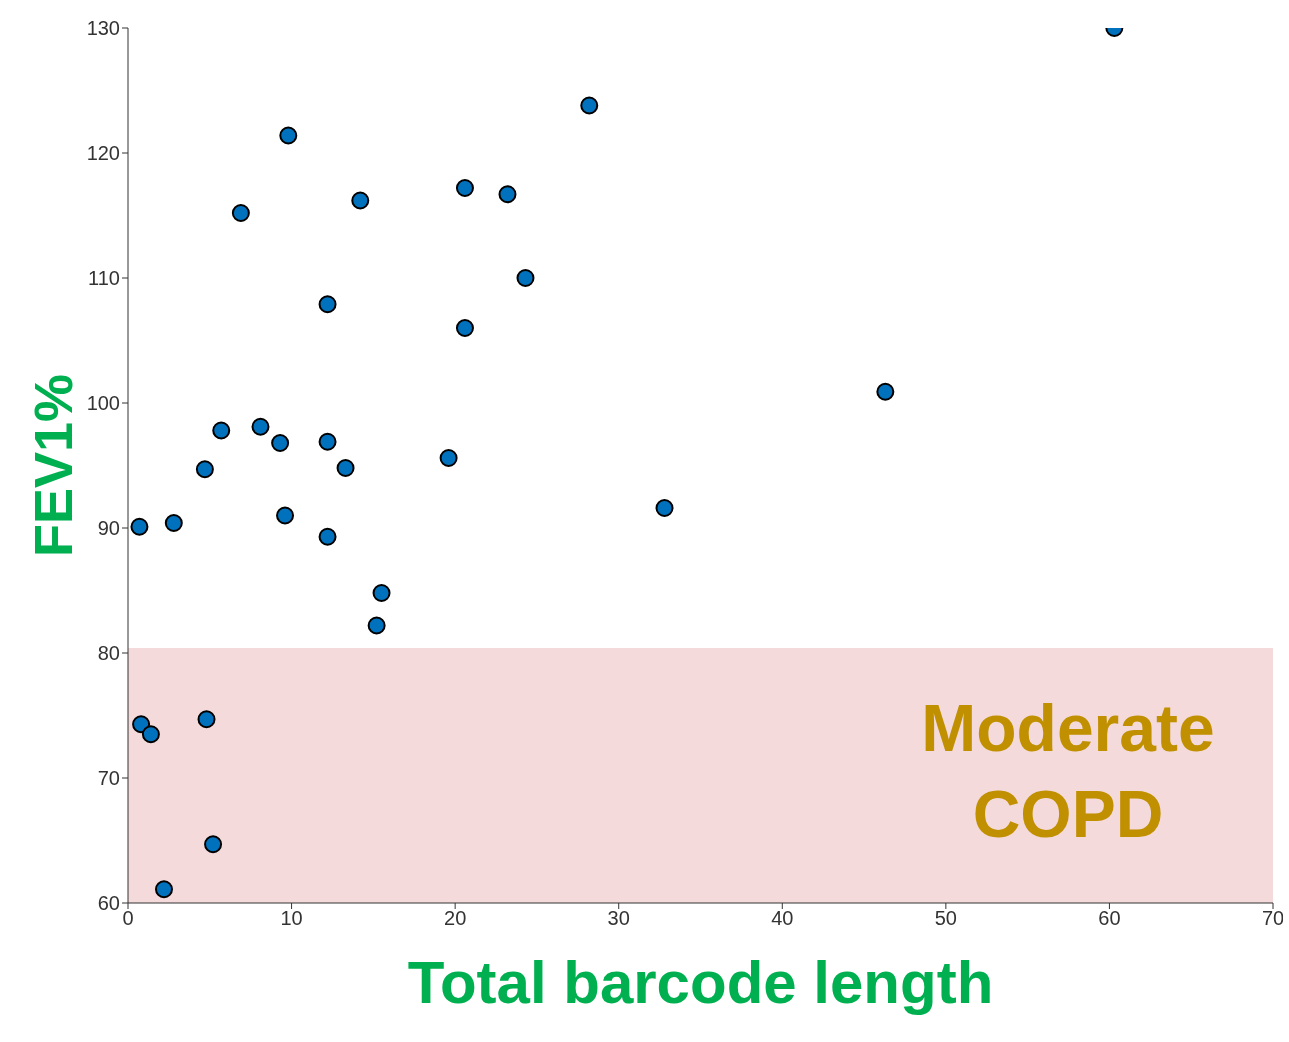 This screenshot has height=1042, width=1289. I want to click on y-tick-label: 130, so click(103, 28).